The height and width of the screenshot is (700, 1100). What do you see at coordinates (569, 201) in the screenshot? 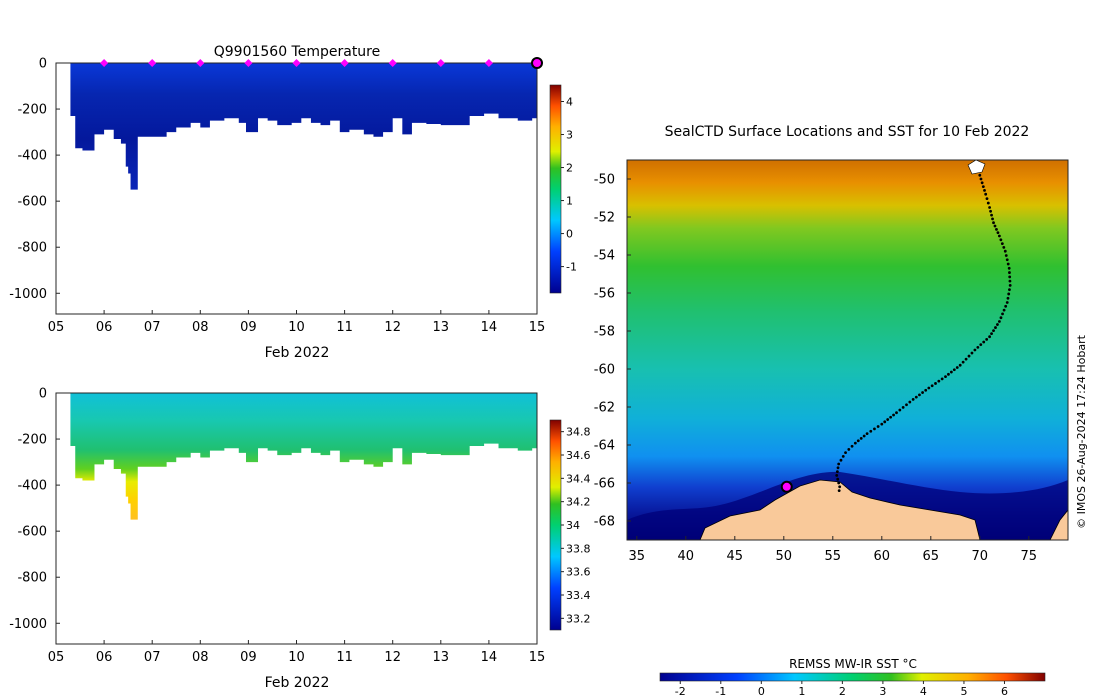
I see `colorbar-tick-label: 1` at bounding box center [569, 201].